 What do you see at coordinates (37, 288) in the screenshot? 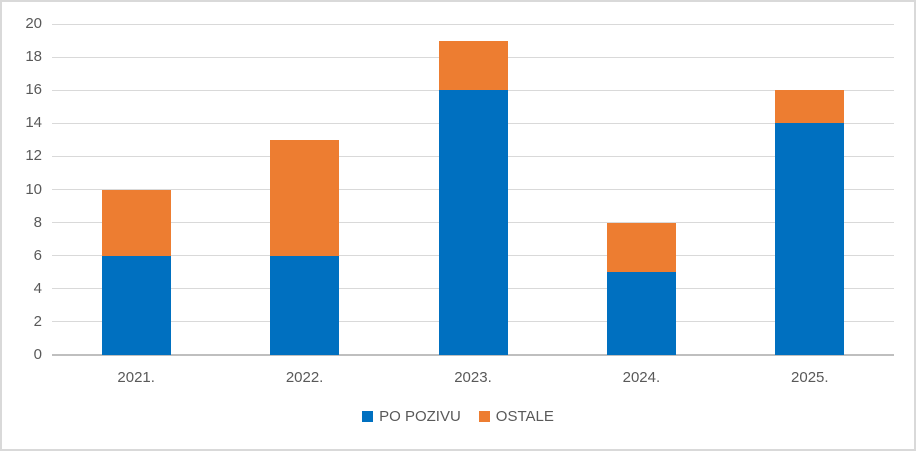
I see `y-tick-label-4: 4` at bounding box center [37, 288].